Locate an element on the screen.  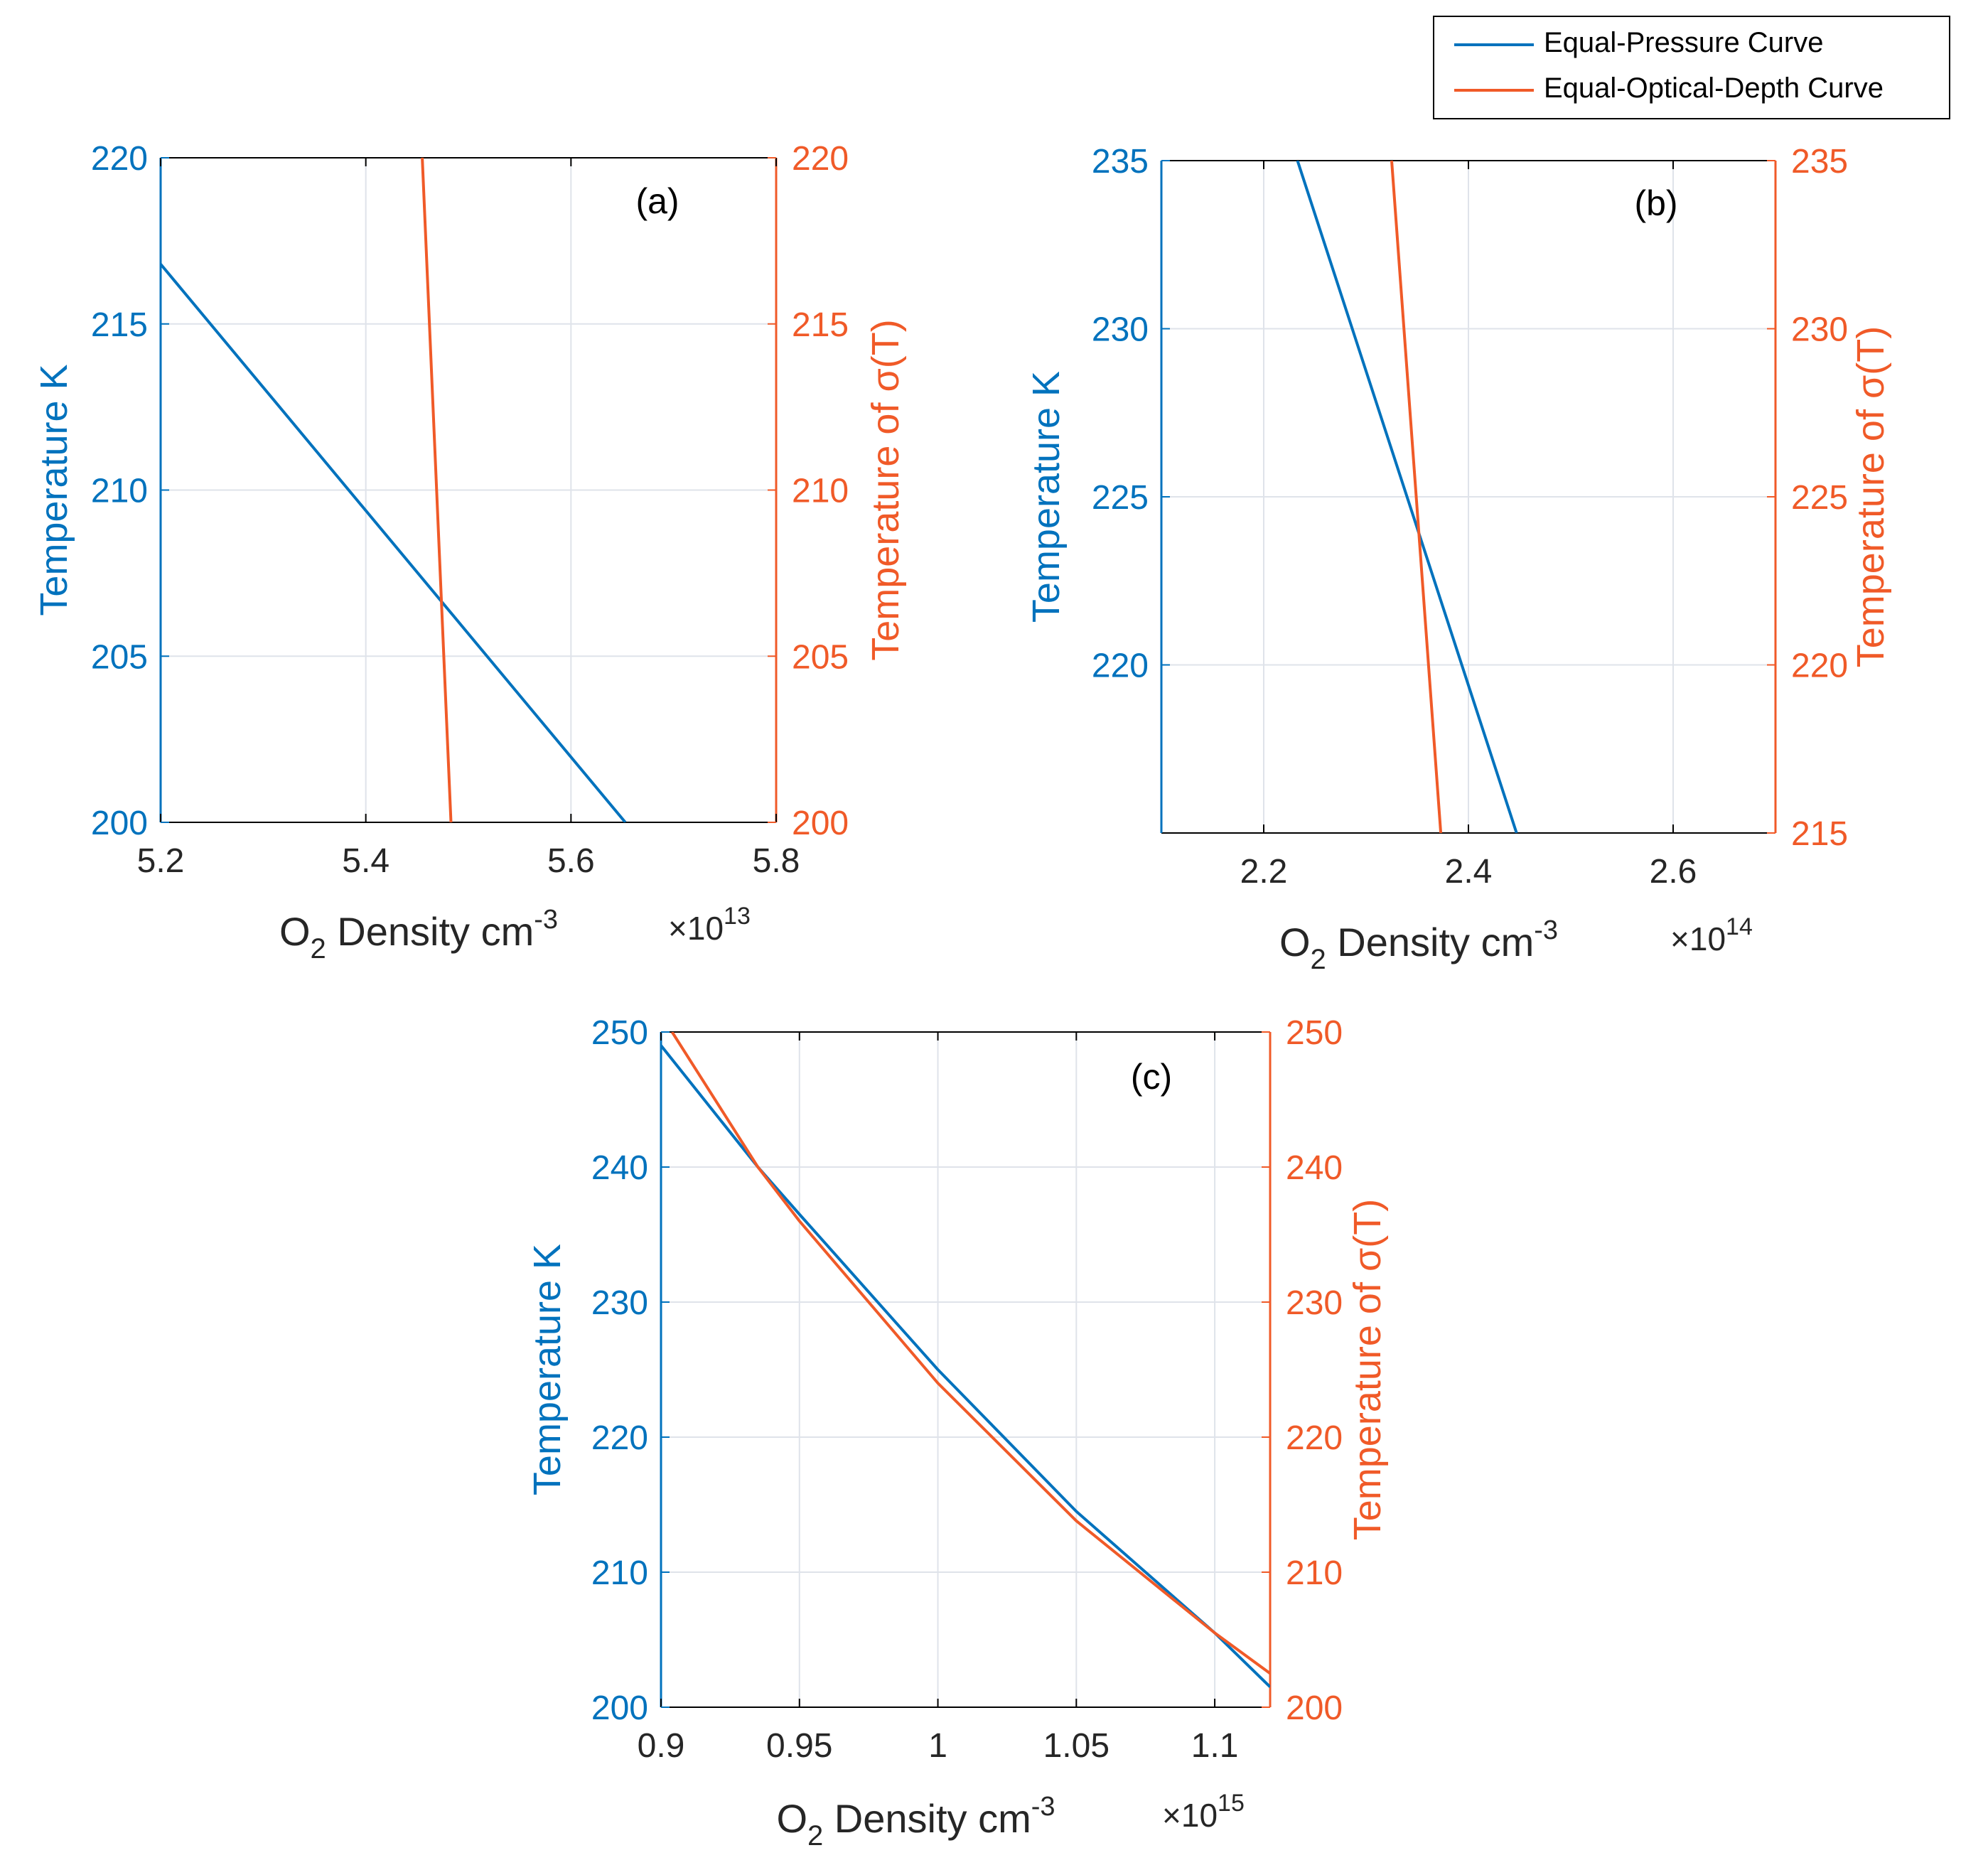
left-y-tick-label: 205 is located at coordinates (119, 657).